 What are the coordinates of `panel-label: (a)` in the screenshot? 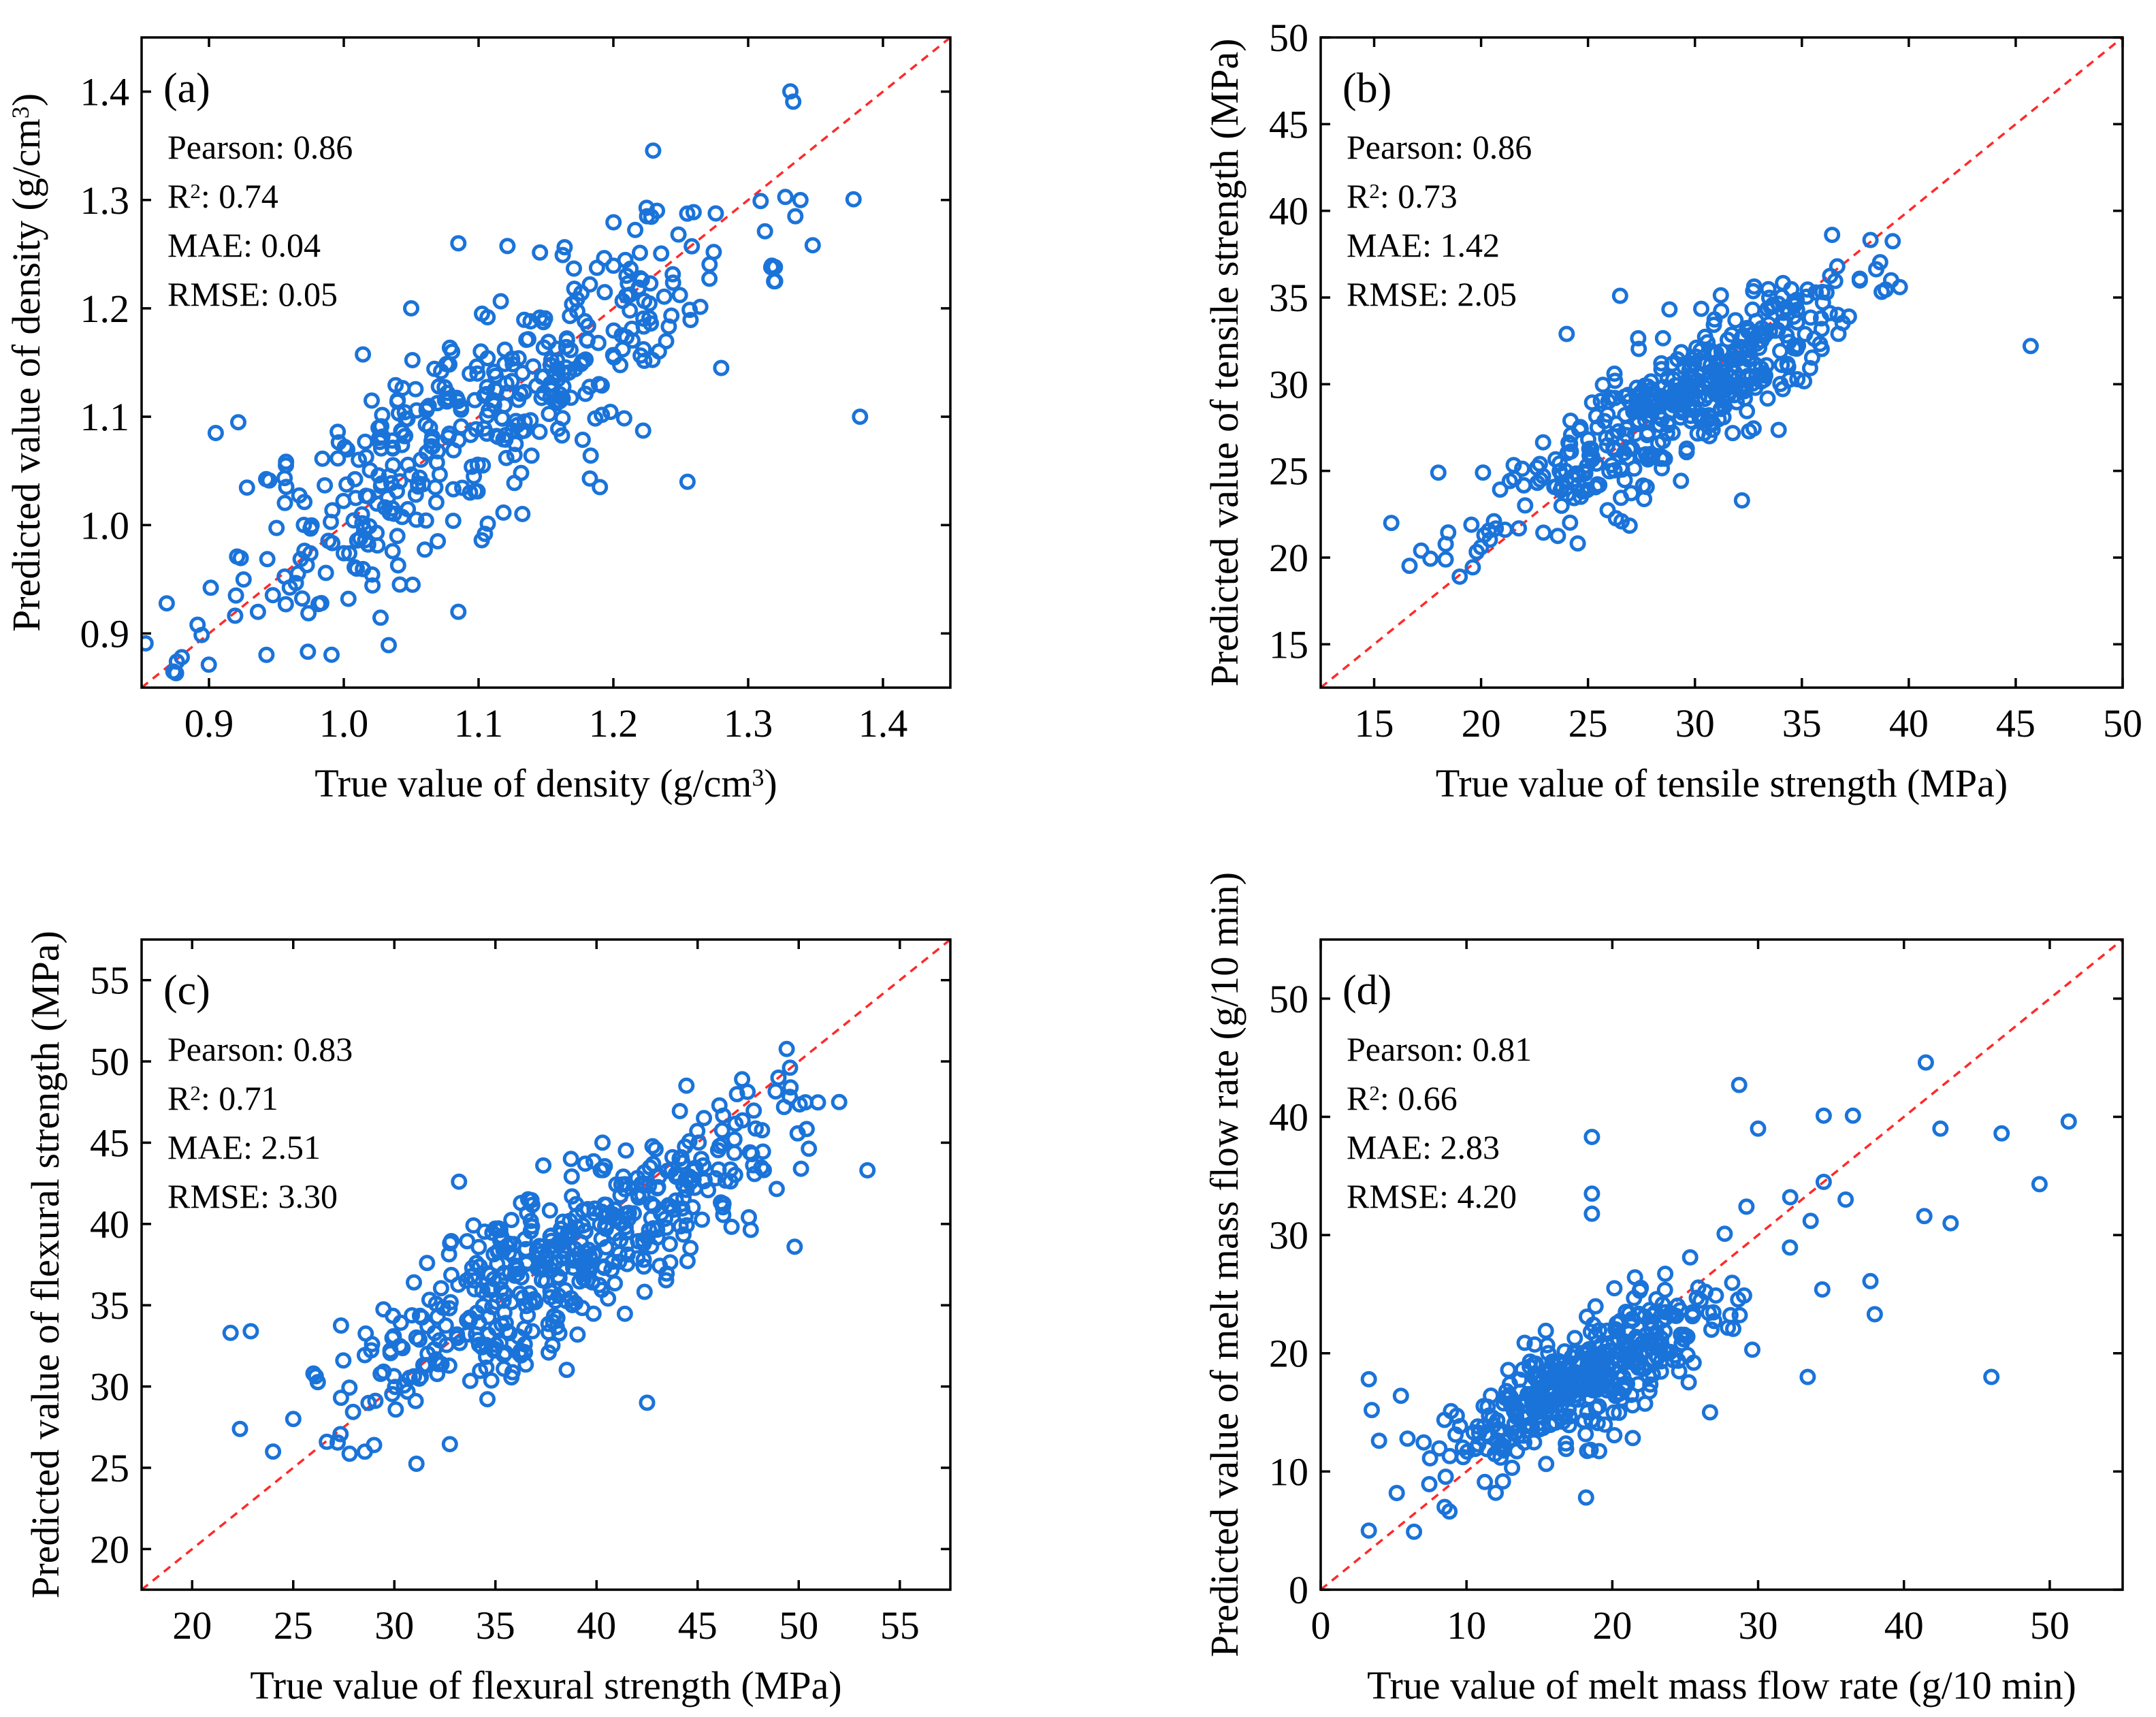 It's located at (186, 88).